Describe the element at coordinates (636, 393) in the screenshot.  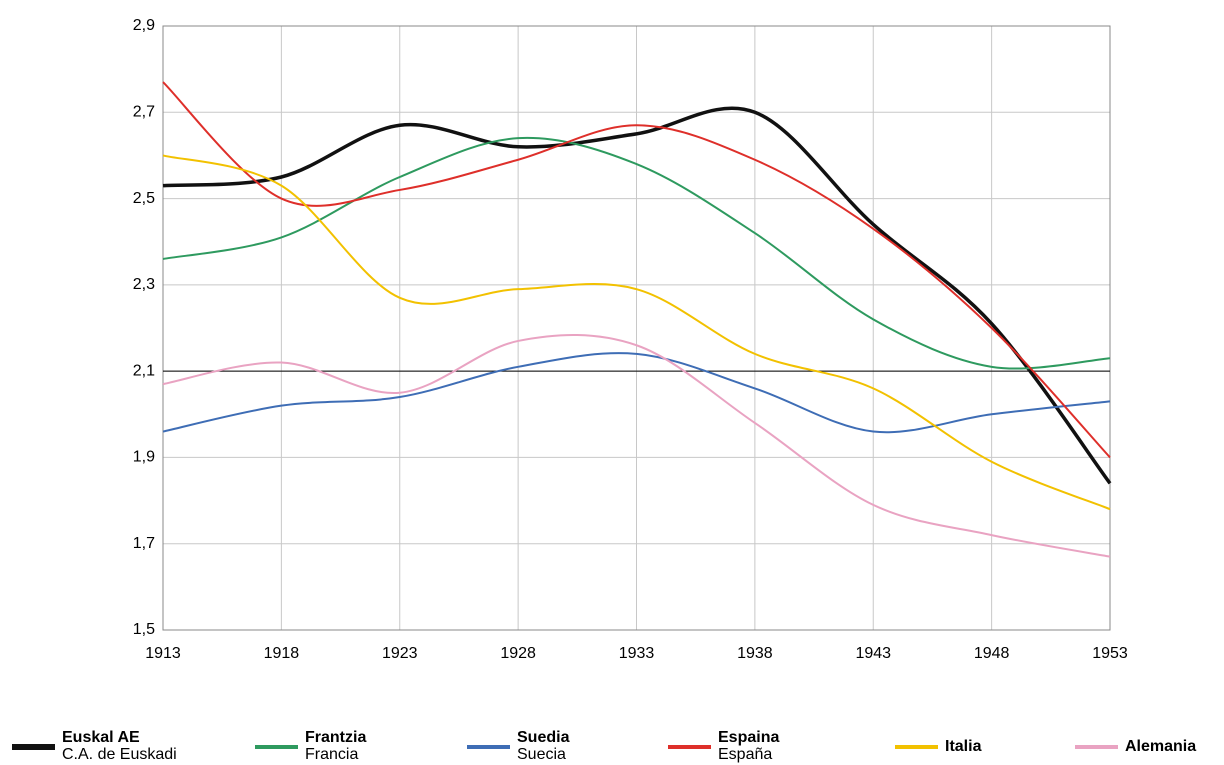
I see `series-line` at that location.